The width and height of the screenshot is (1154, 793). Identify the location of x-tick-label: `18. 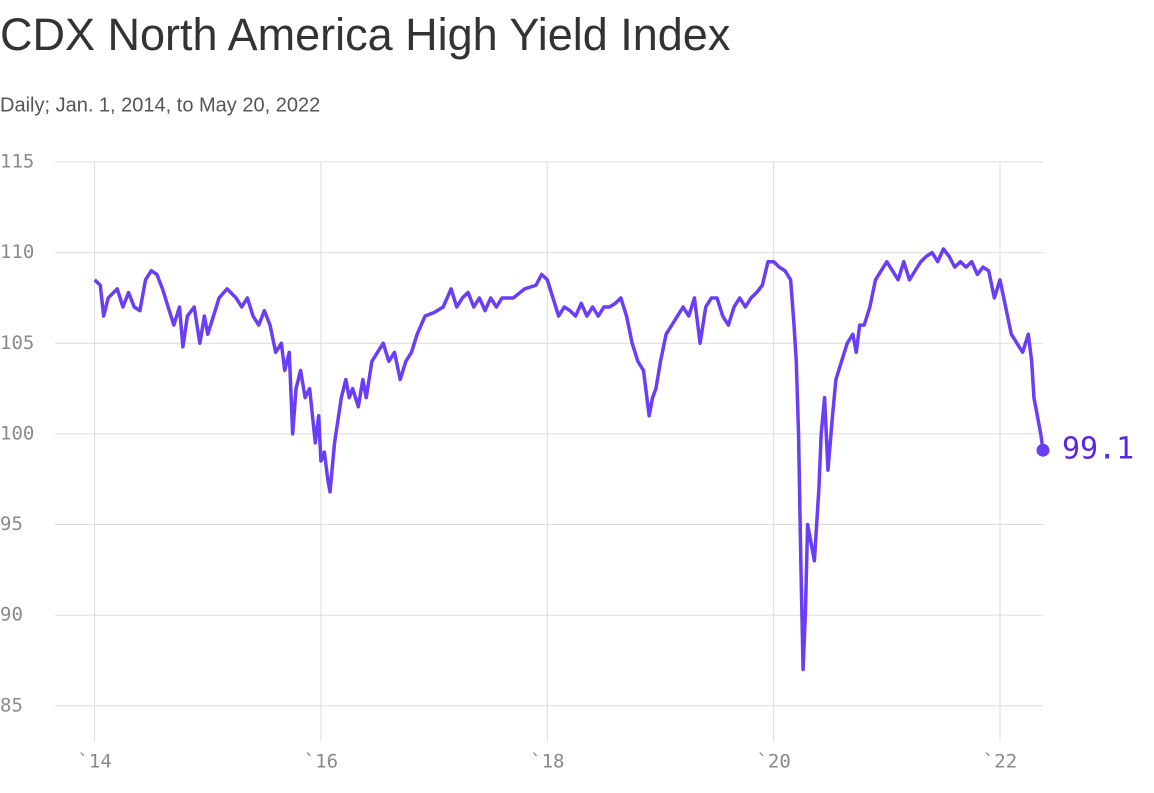
(547, 762).